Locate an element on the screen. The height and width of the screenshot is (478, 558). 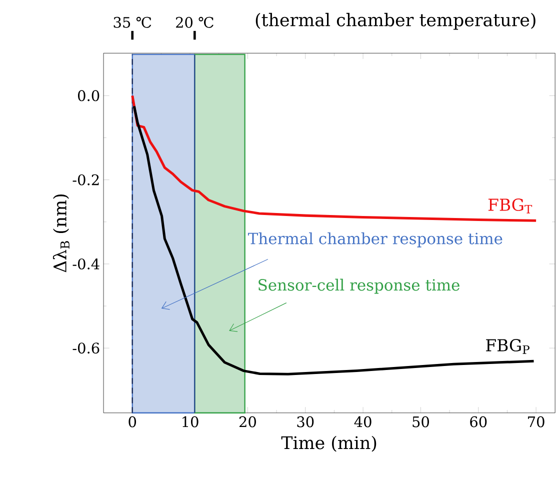
x-tick-label: 40 is located at coordinates (363, 422).